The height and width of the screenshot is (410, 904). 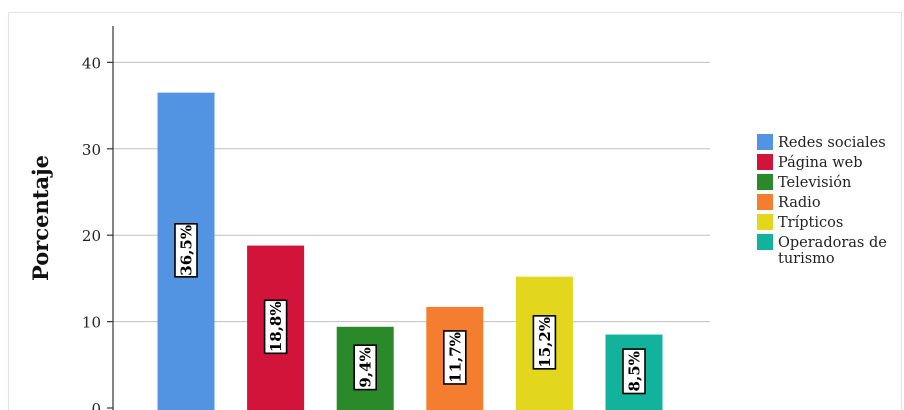 What do you see at coordinates (91, 63) in the screenshot?
I see `y-tick-label-40: 40` at bounding box center [91, 63].